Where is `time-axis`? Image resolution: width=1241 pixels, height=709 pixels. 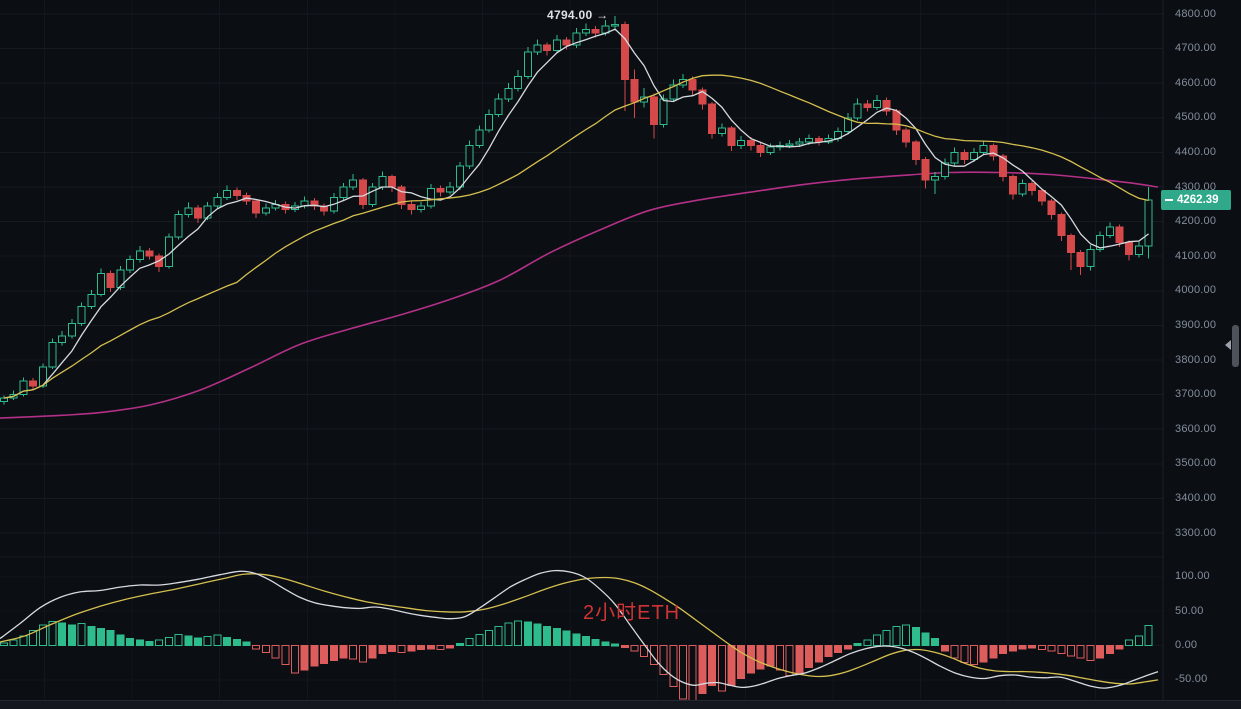
time-axis is located at coordinates (620, 704).